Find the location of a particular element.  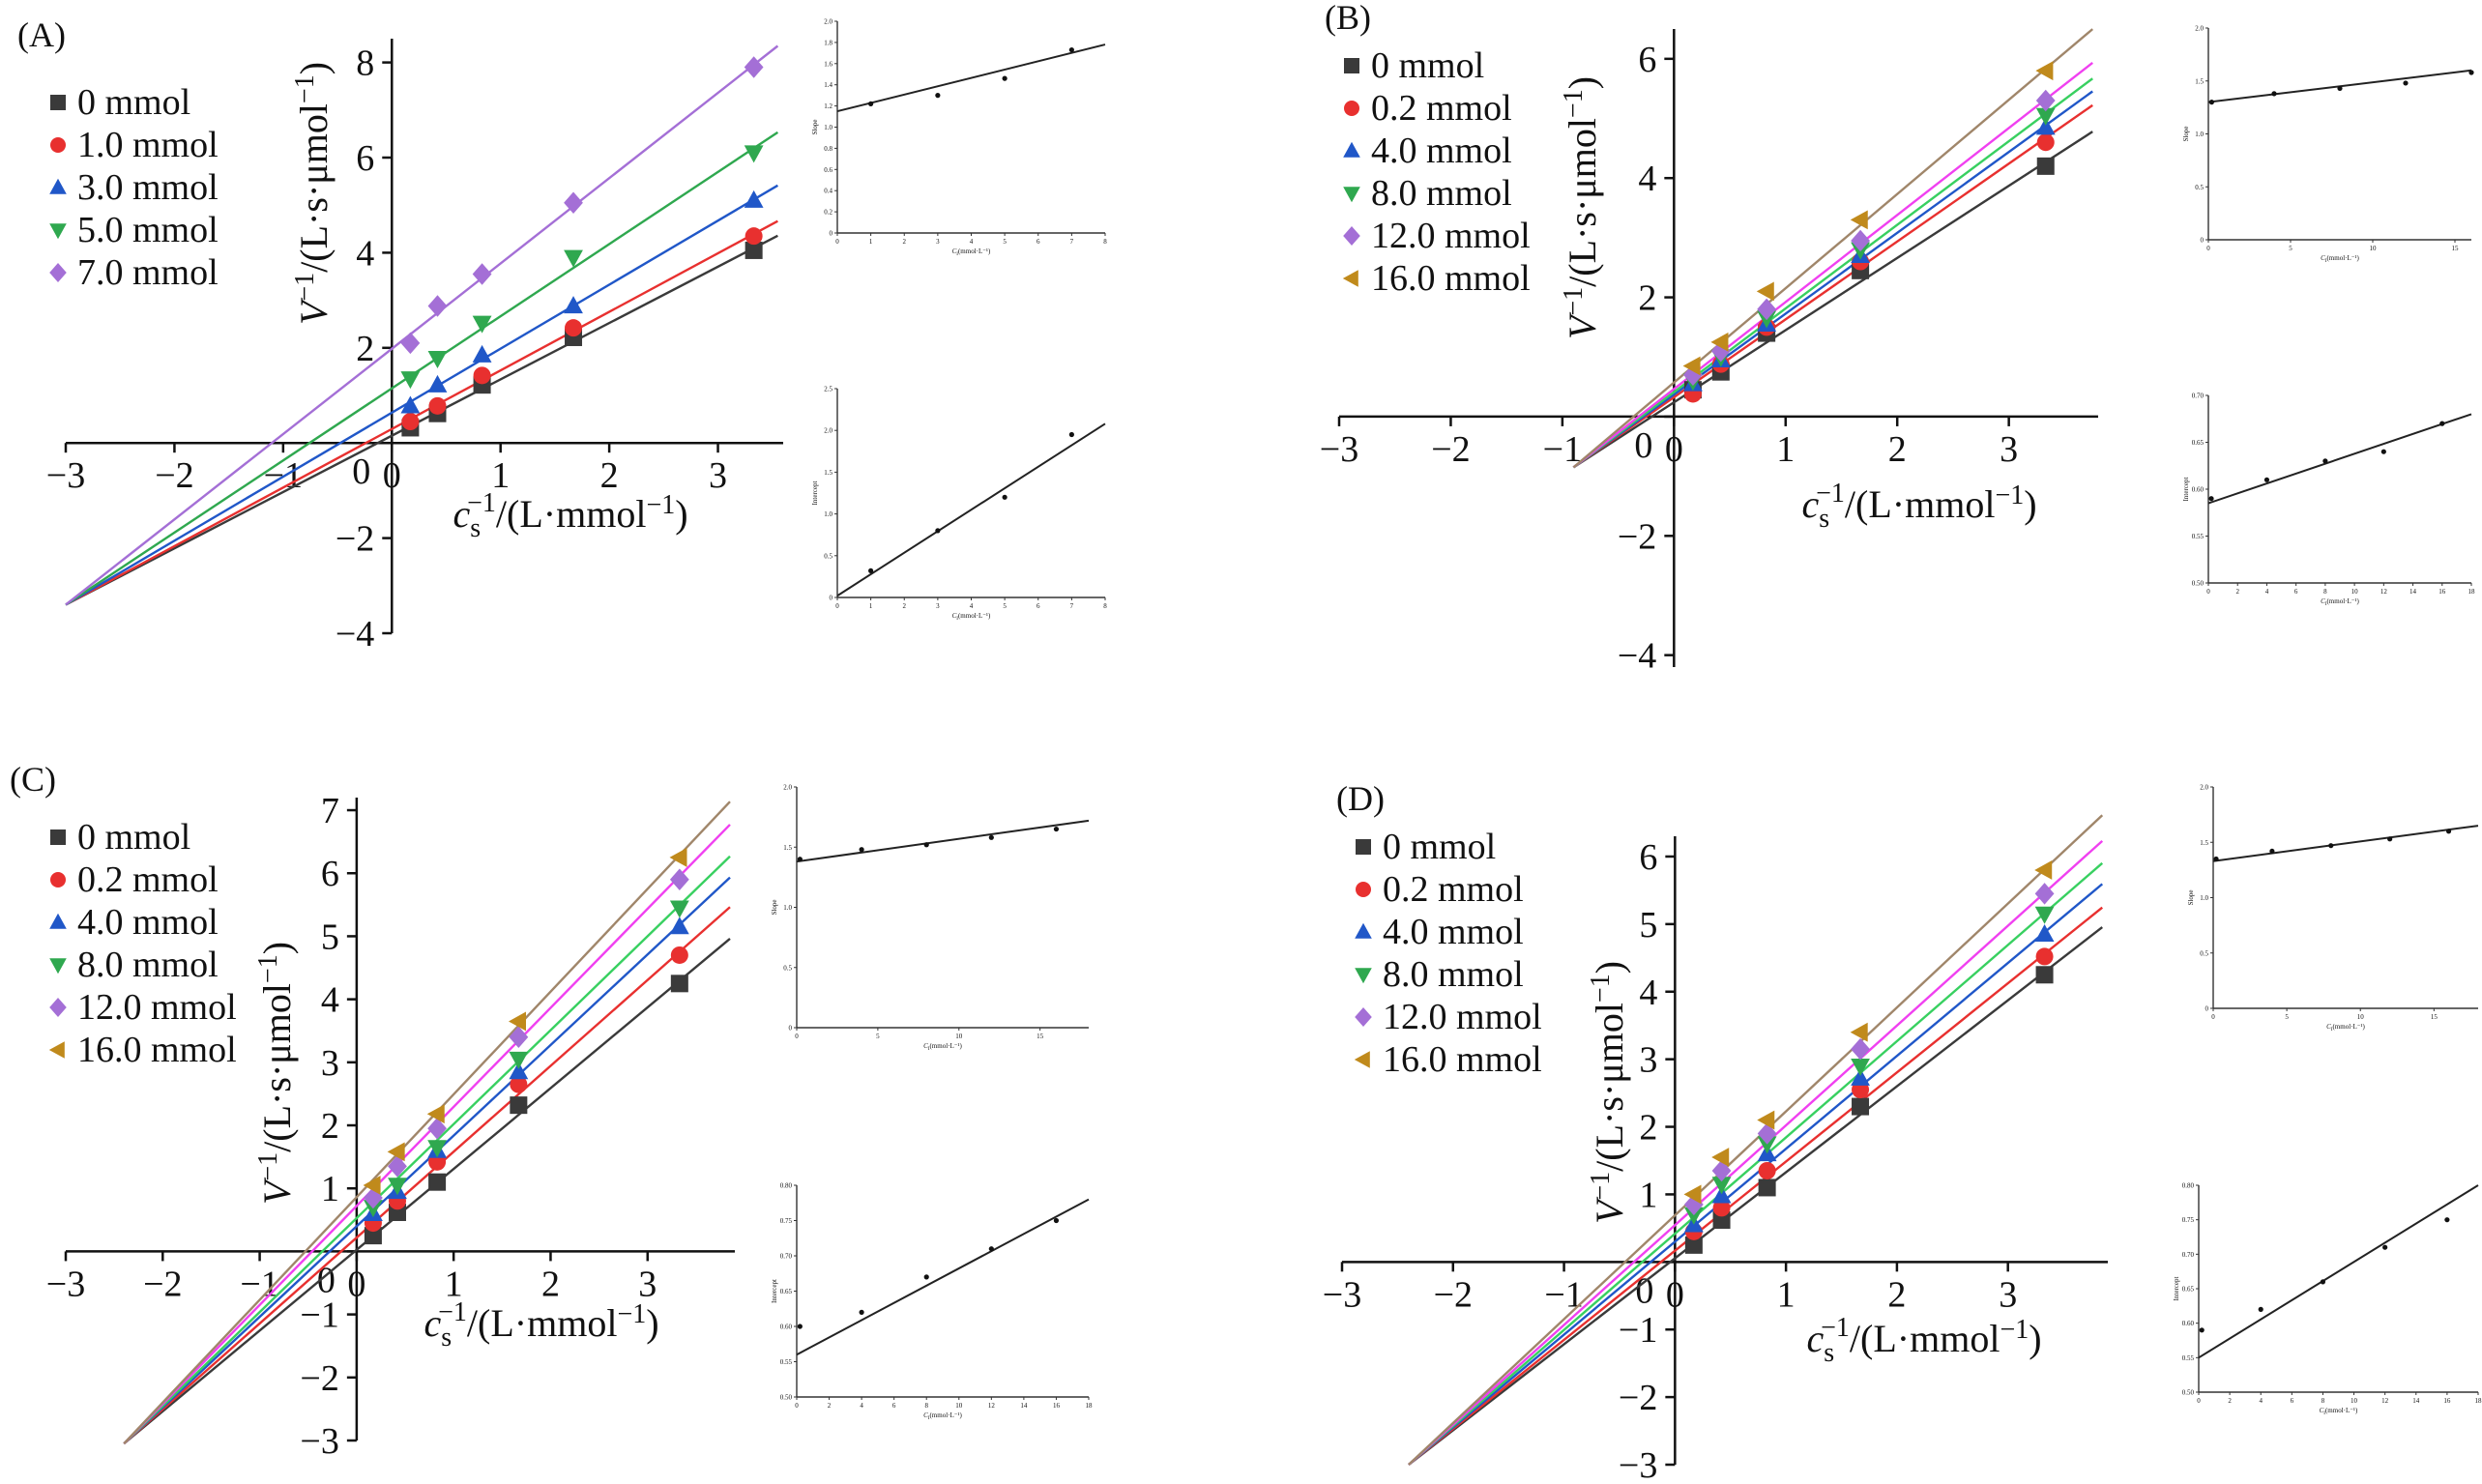

panel-label: (B) is located at coordinates (1348, 18).